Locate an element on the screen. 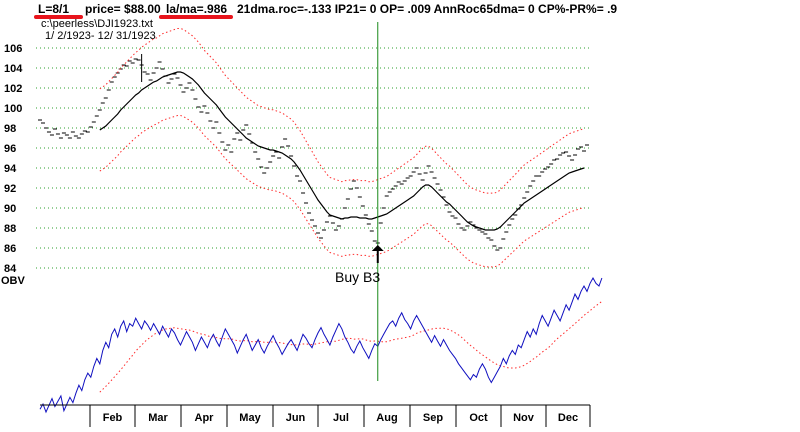 This screenshot has height=432, width=800. month-label-jun: Jun is located at coordinates (296, 418).